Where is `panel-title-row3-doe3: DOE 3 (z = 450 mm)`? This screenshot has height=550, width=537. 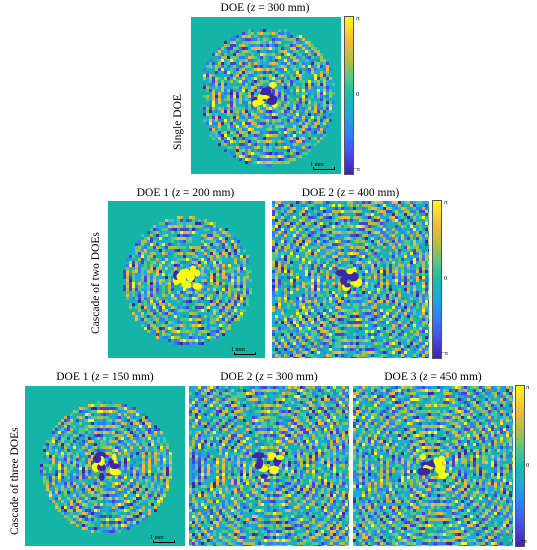
panel-title-row3-doe3: DOE 3 (z = 450 mm) is located at coordinates (433, 377).